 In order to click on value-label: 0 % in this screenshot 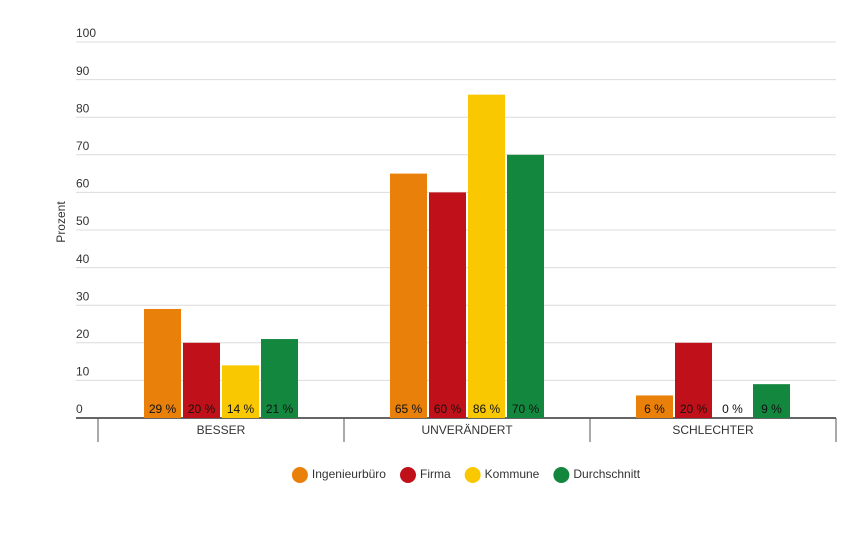, I will do `click(732, 409)`.